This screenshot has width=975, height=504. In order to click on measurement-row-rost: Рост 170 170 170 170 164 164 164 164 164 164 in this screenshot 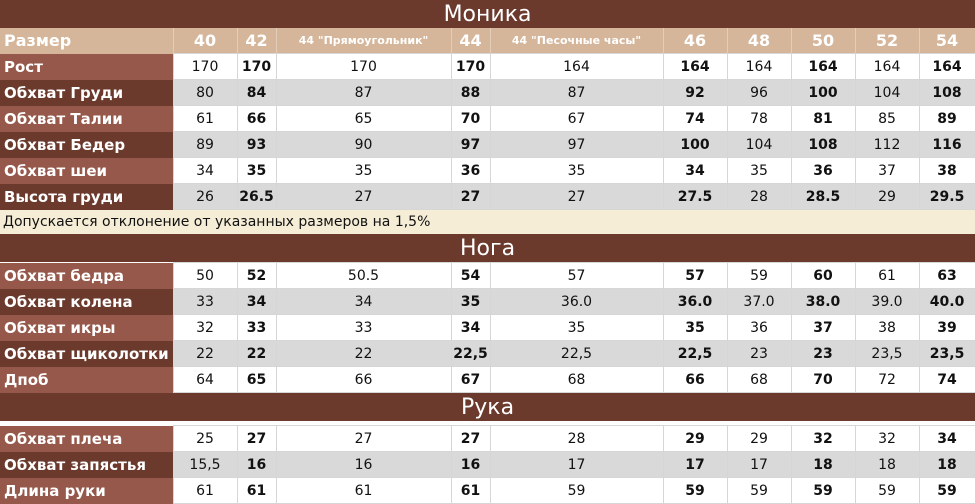, I will do `click(487, 66)`.